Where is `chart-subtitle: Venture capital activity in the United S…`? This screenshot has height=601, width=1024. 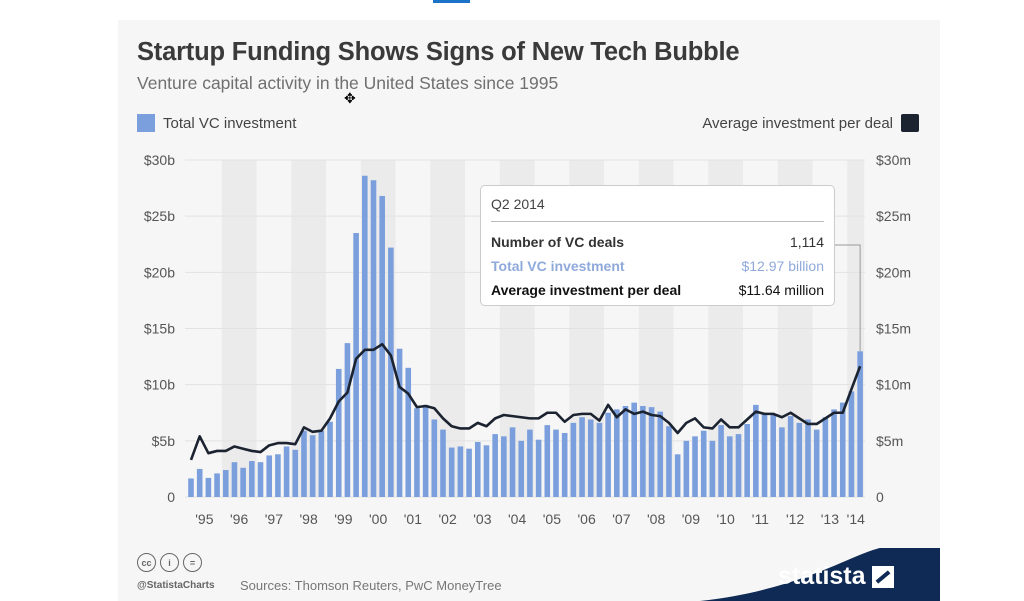
chart-subtitle: Venture capital activity in the United S… is located at coordinates (348, 83).